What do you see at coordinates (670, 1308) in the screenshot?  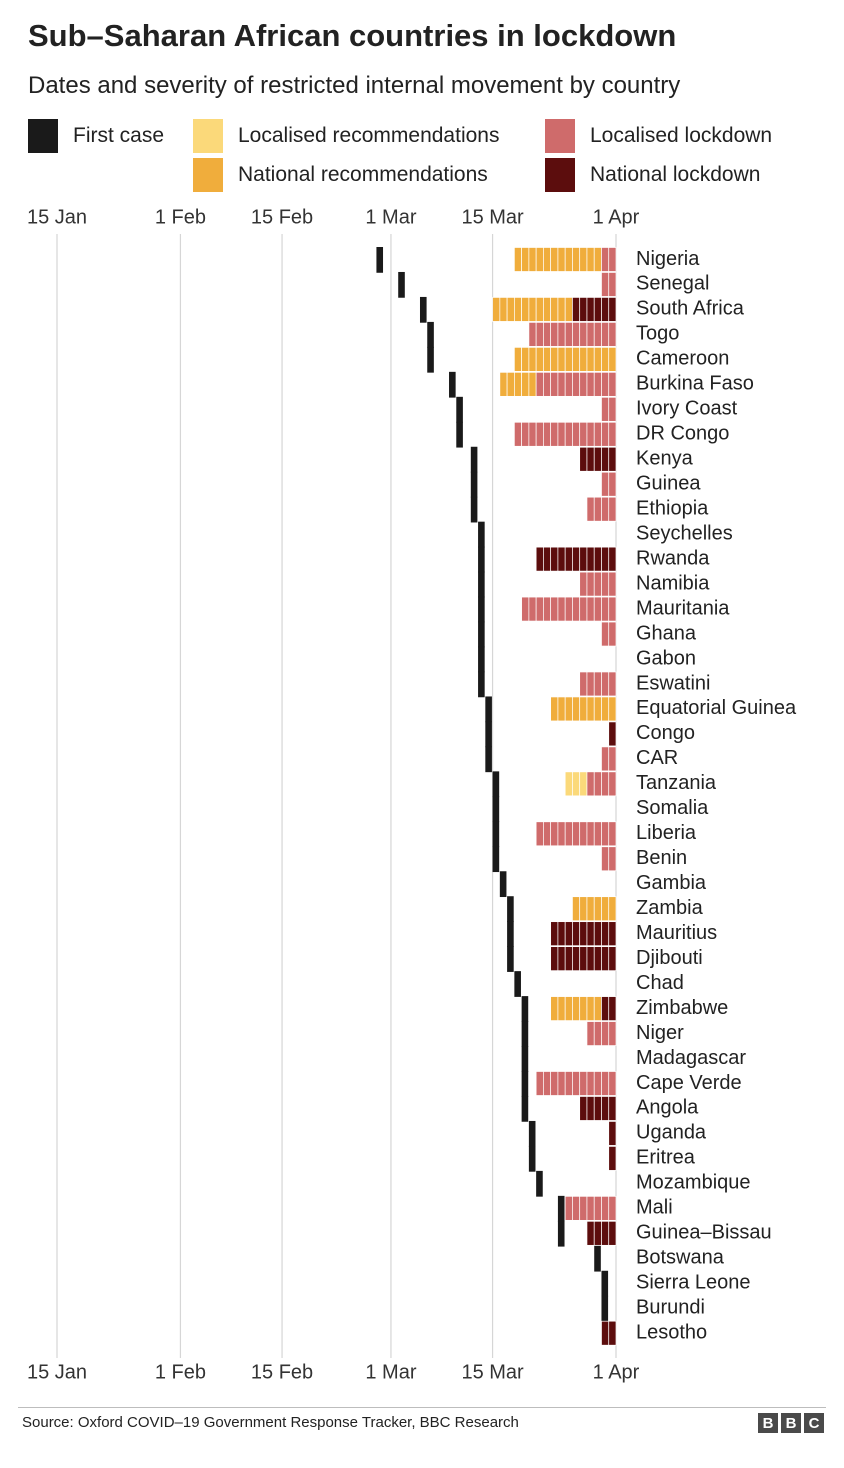 I see `country-label: Burundi` at bounding box center [670, 1308].